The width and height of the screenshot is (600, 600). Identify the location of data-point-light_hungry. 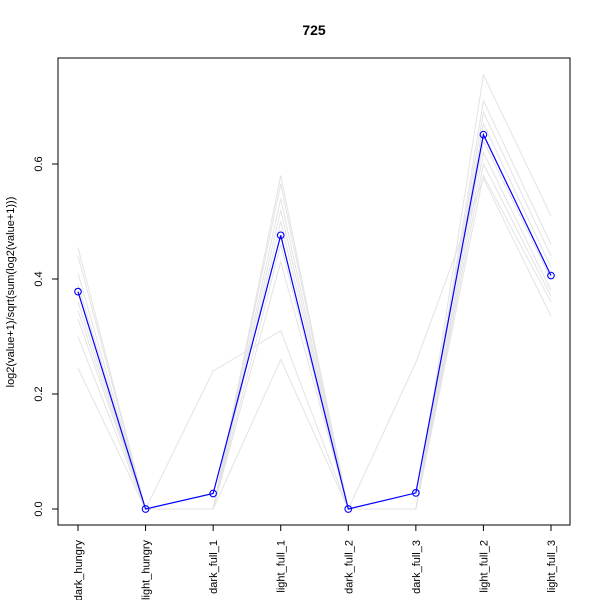
(145, 509).